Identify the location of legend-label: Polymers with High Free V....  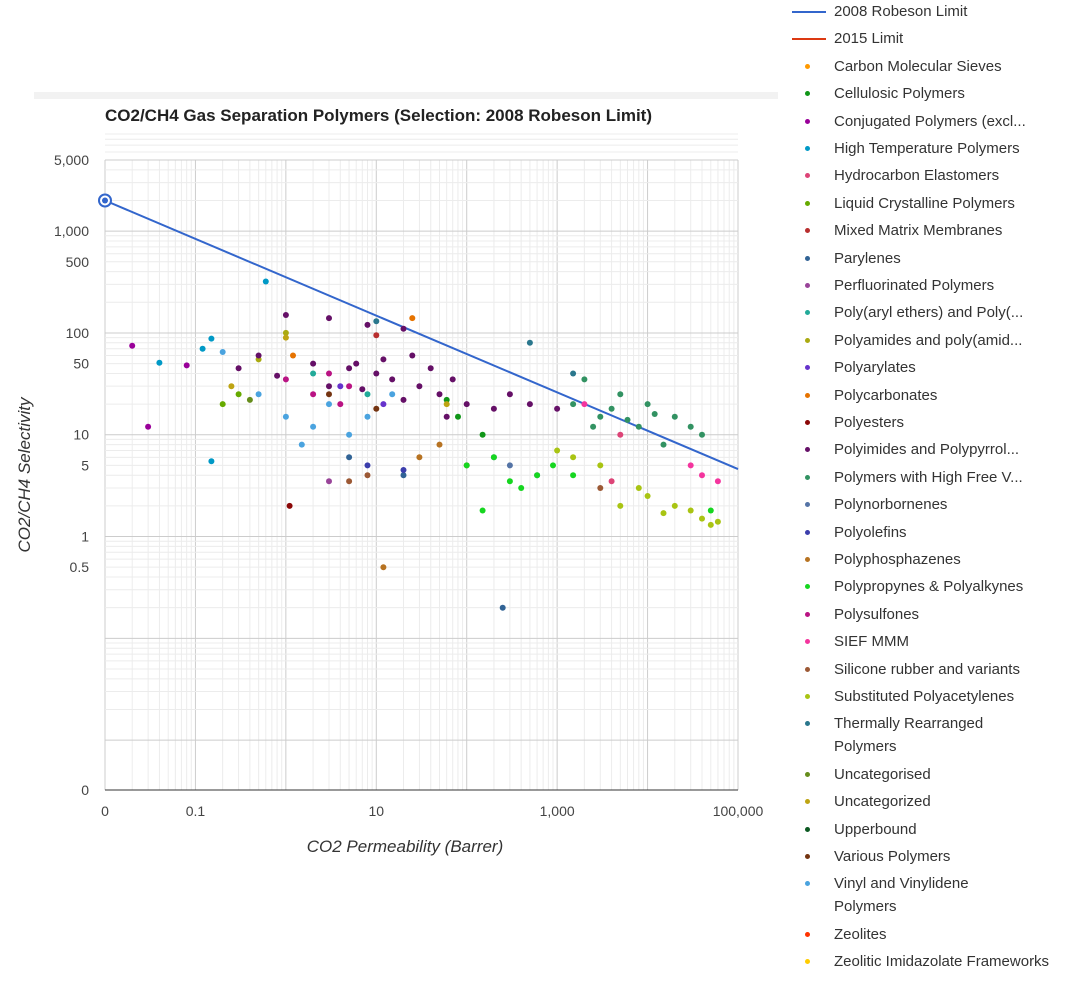
(928, 477).